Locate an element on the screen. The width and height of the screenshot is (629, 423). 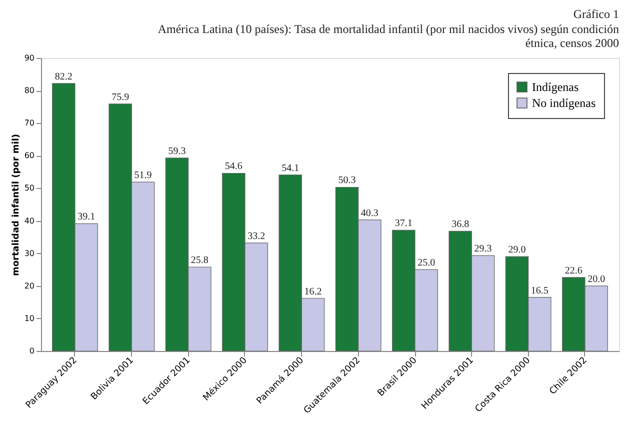
y-tick-label: 70 is located at coordinates (29, 123).